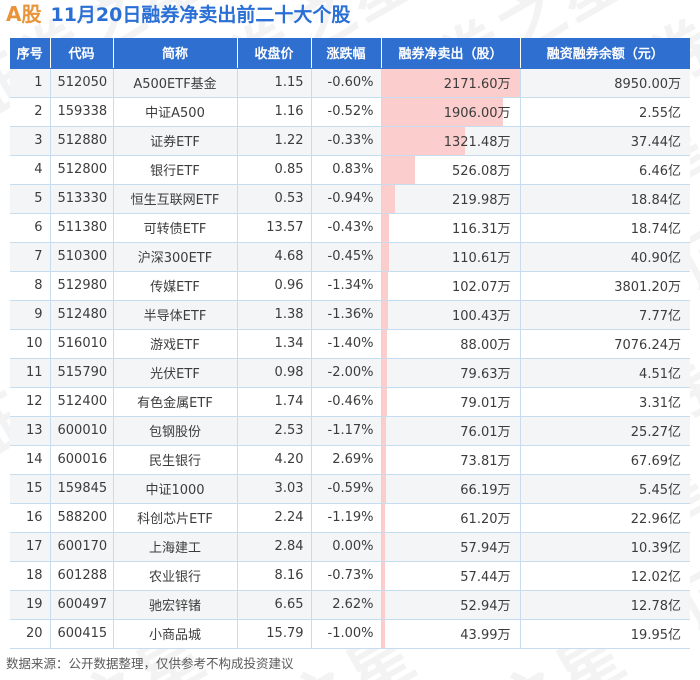 This screenshot has width=700, height=680. I want to click on table-row: 3 512880 证券ETF 1.22 -0.33% 1321.48万 37.44亿, so click(350, 141).